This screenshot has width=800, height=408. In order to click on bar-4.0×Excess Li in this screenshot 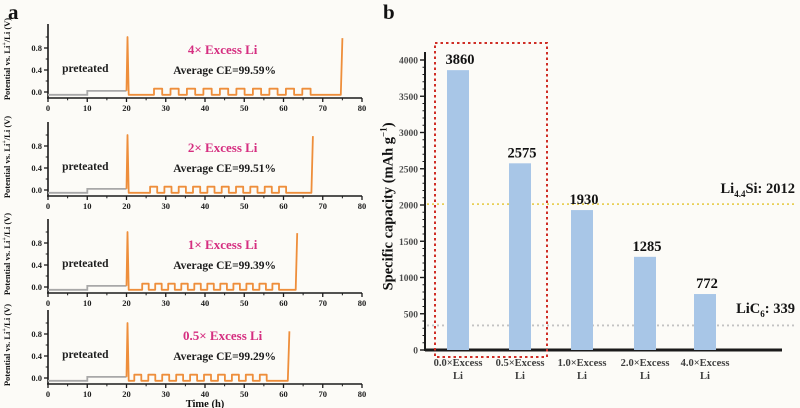, I will do `click(705, 322)`.